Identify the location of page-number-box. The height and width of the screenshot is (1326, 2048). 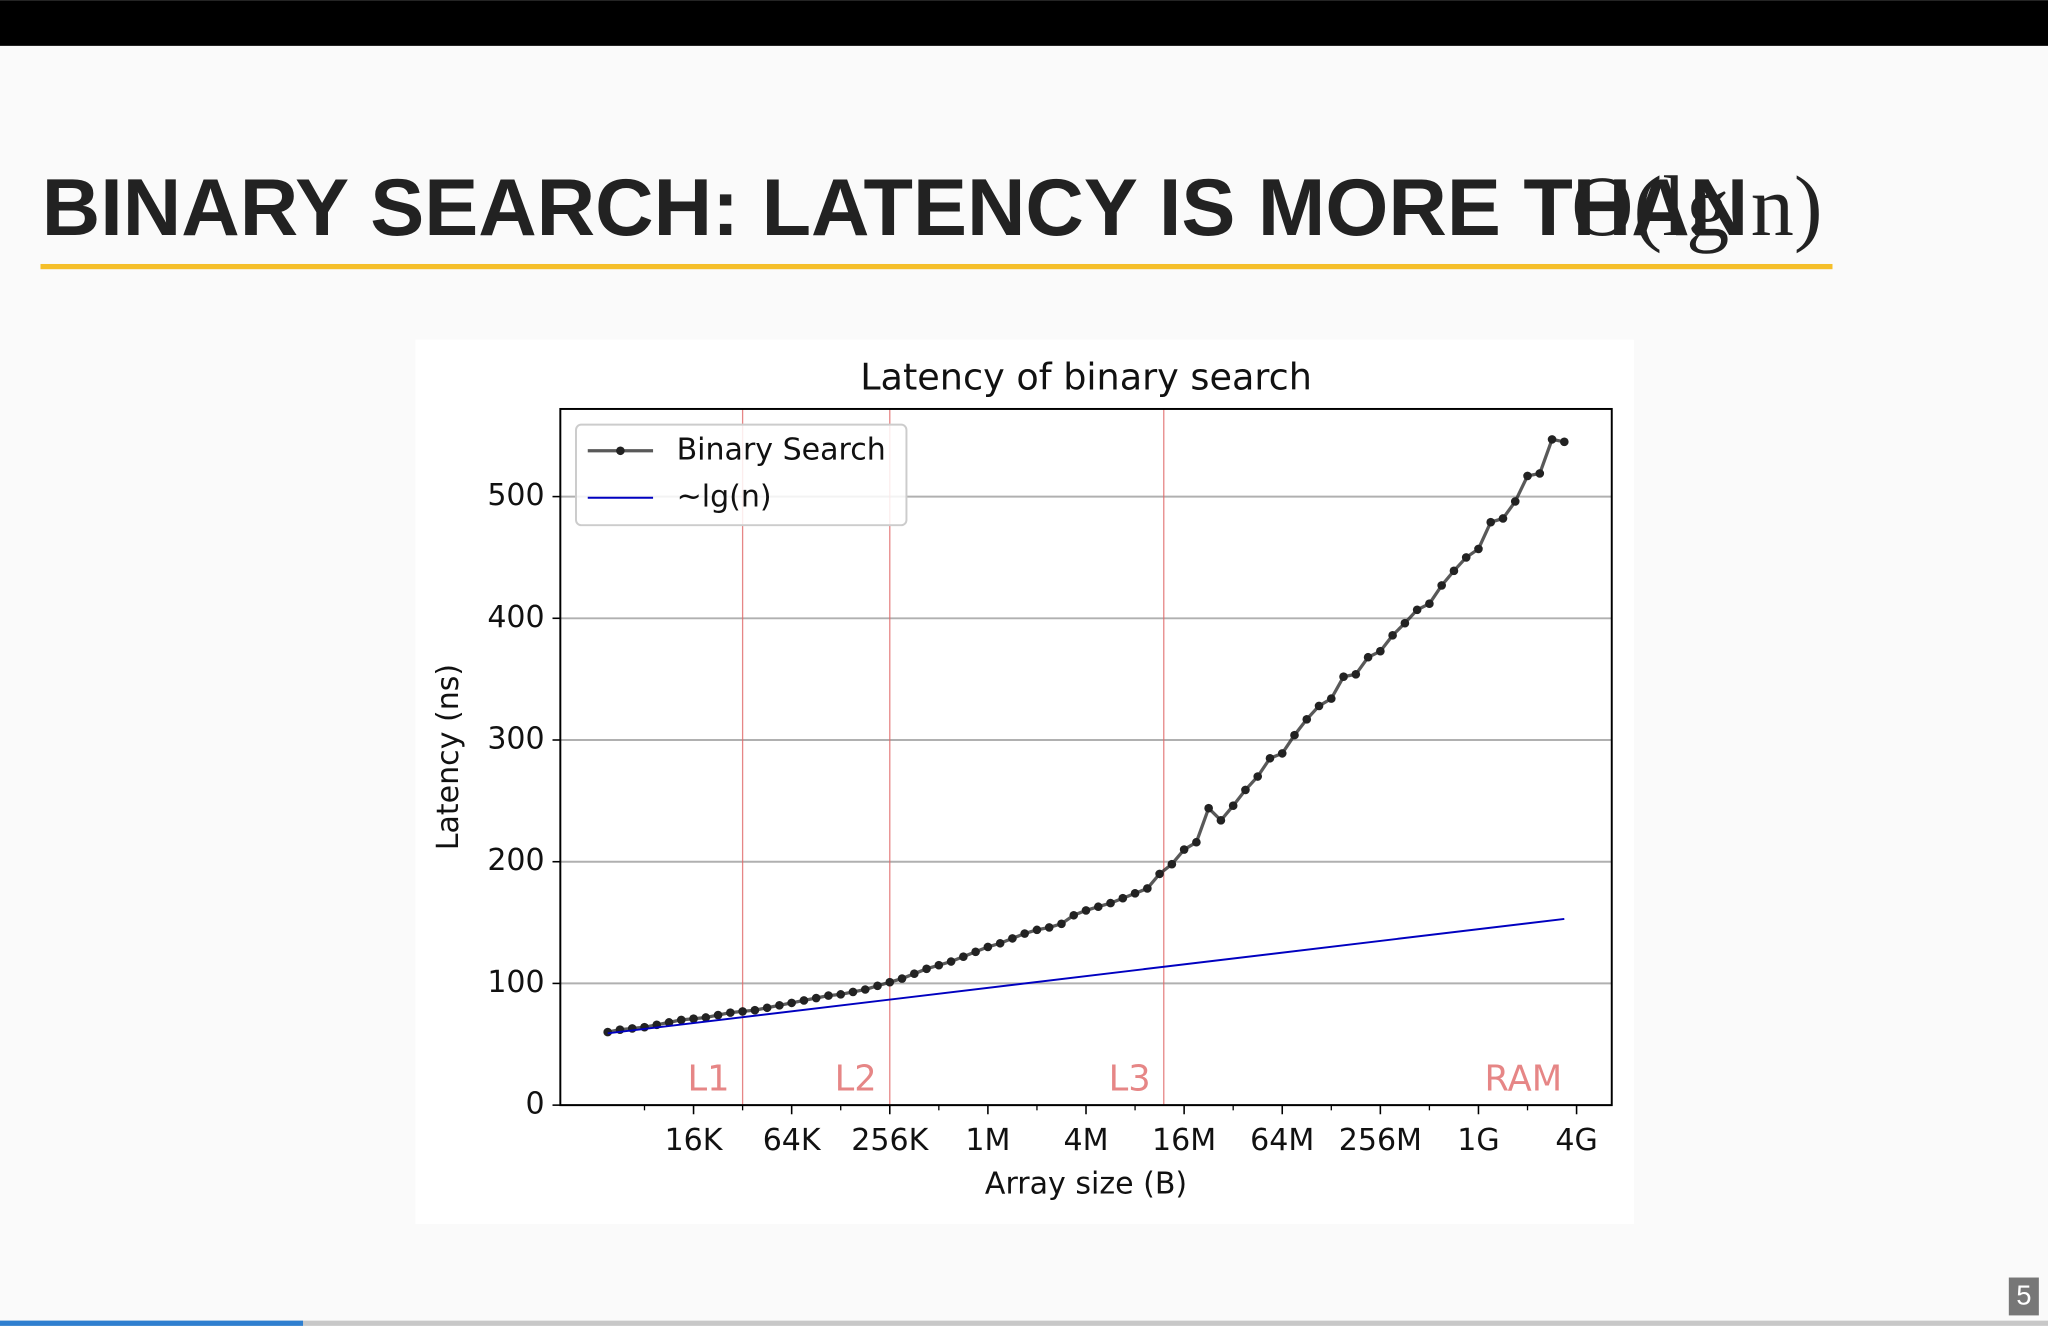
(2023, 1296).